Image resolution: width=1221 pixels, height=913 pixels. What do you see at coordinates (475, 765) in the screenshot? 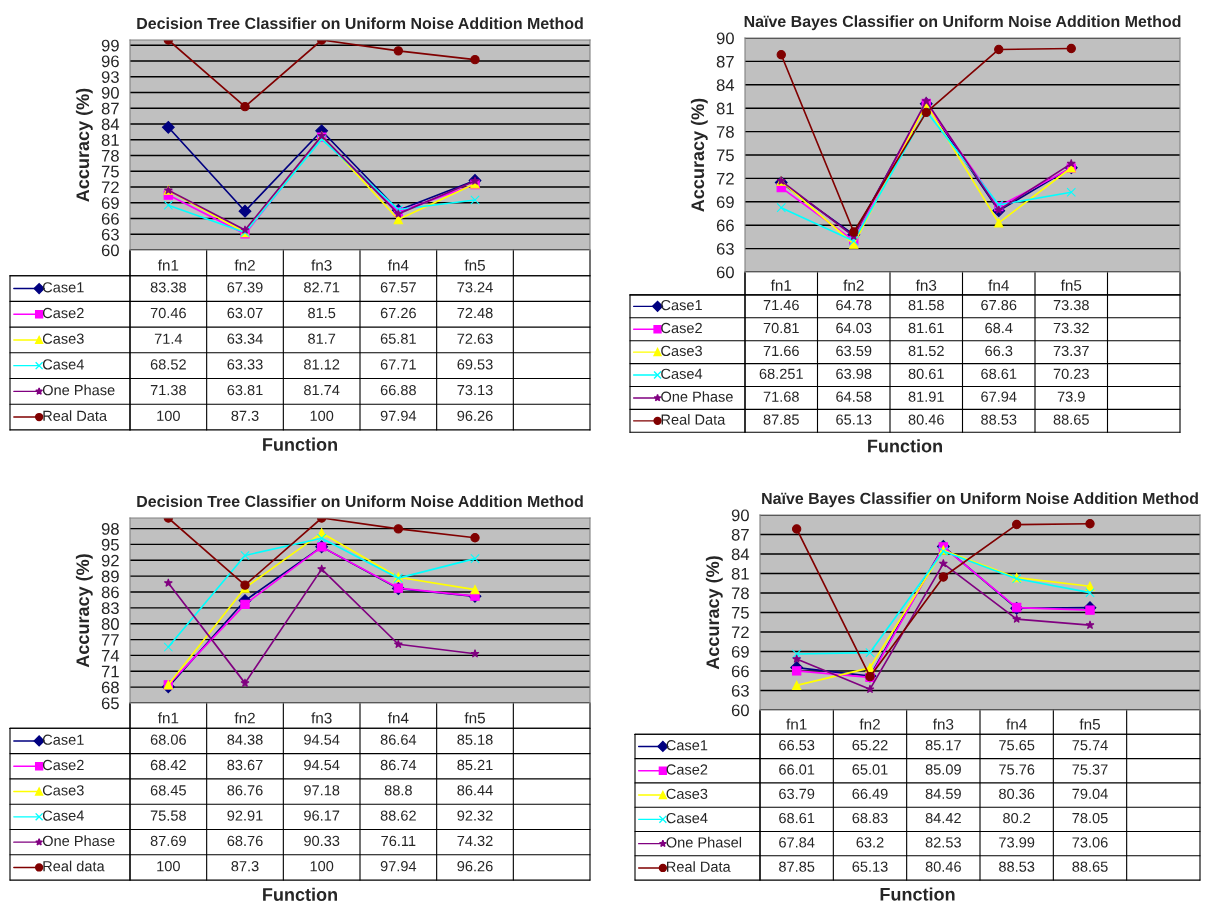
I see `data-label: 85.21` at bounding box center [475, 765].